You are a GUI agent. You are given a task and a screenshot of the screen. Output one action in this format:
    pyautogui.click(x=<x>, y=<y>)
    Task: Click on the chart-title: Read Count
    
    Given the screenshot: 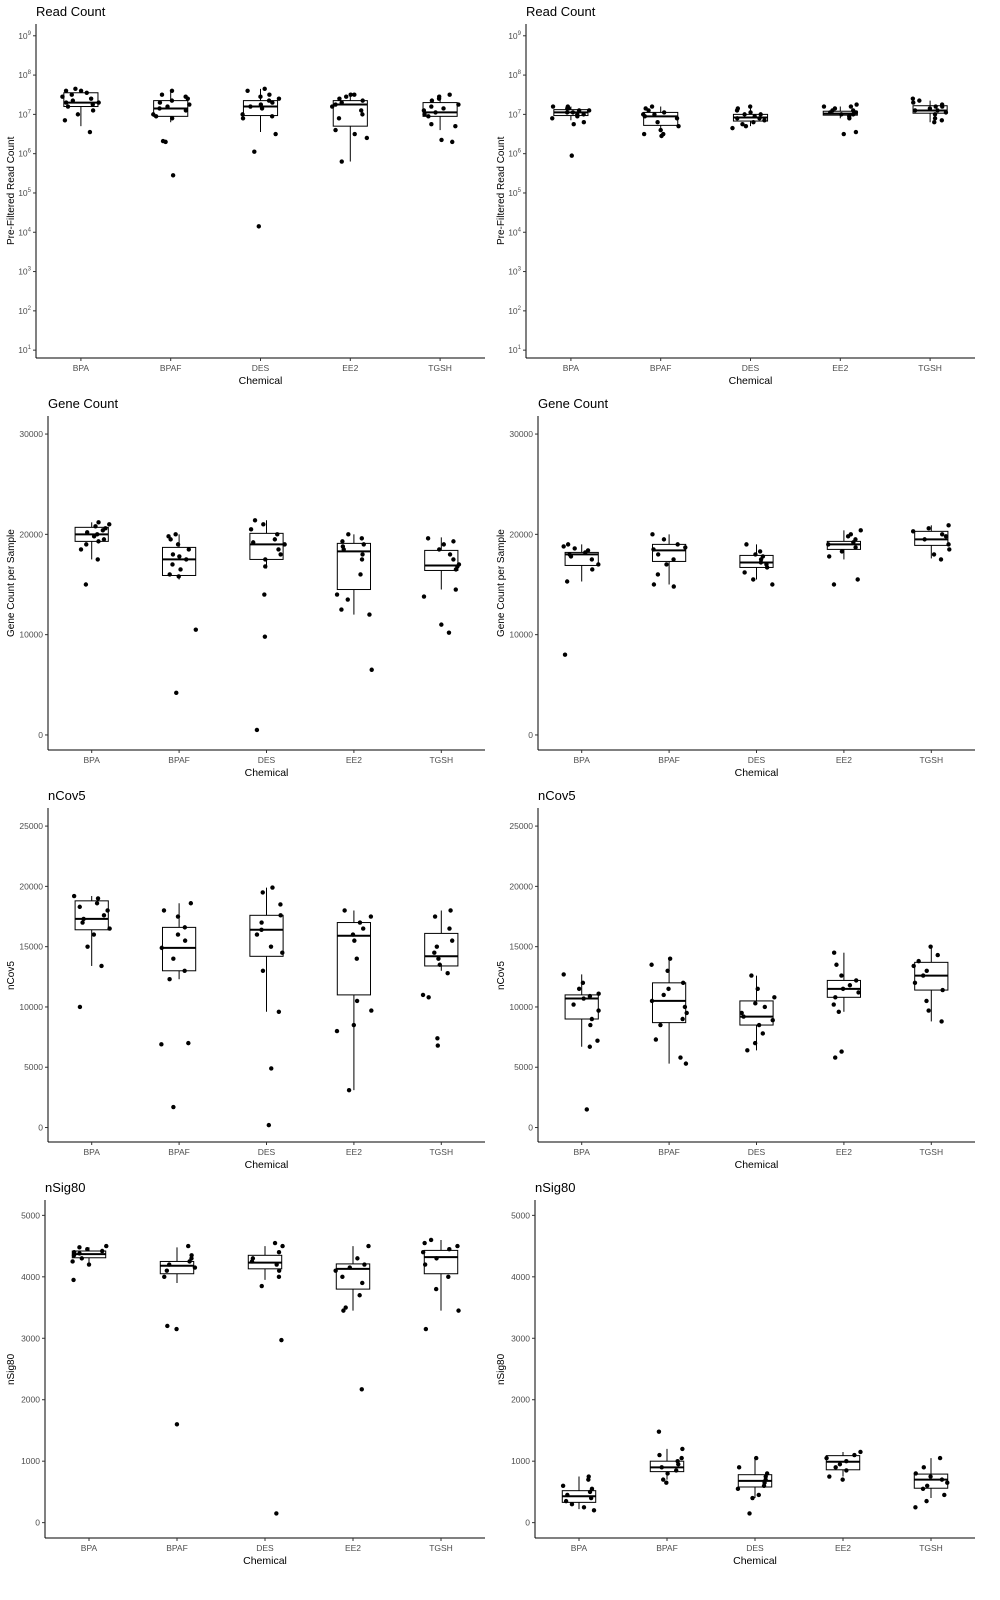 What is the action you would take?
    pyautogui.click(x=561, y=11)
    